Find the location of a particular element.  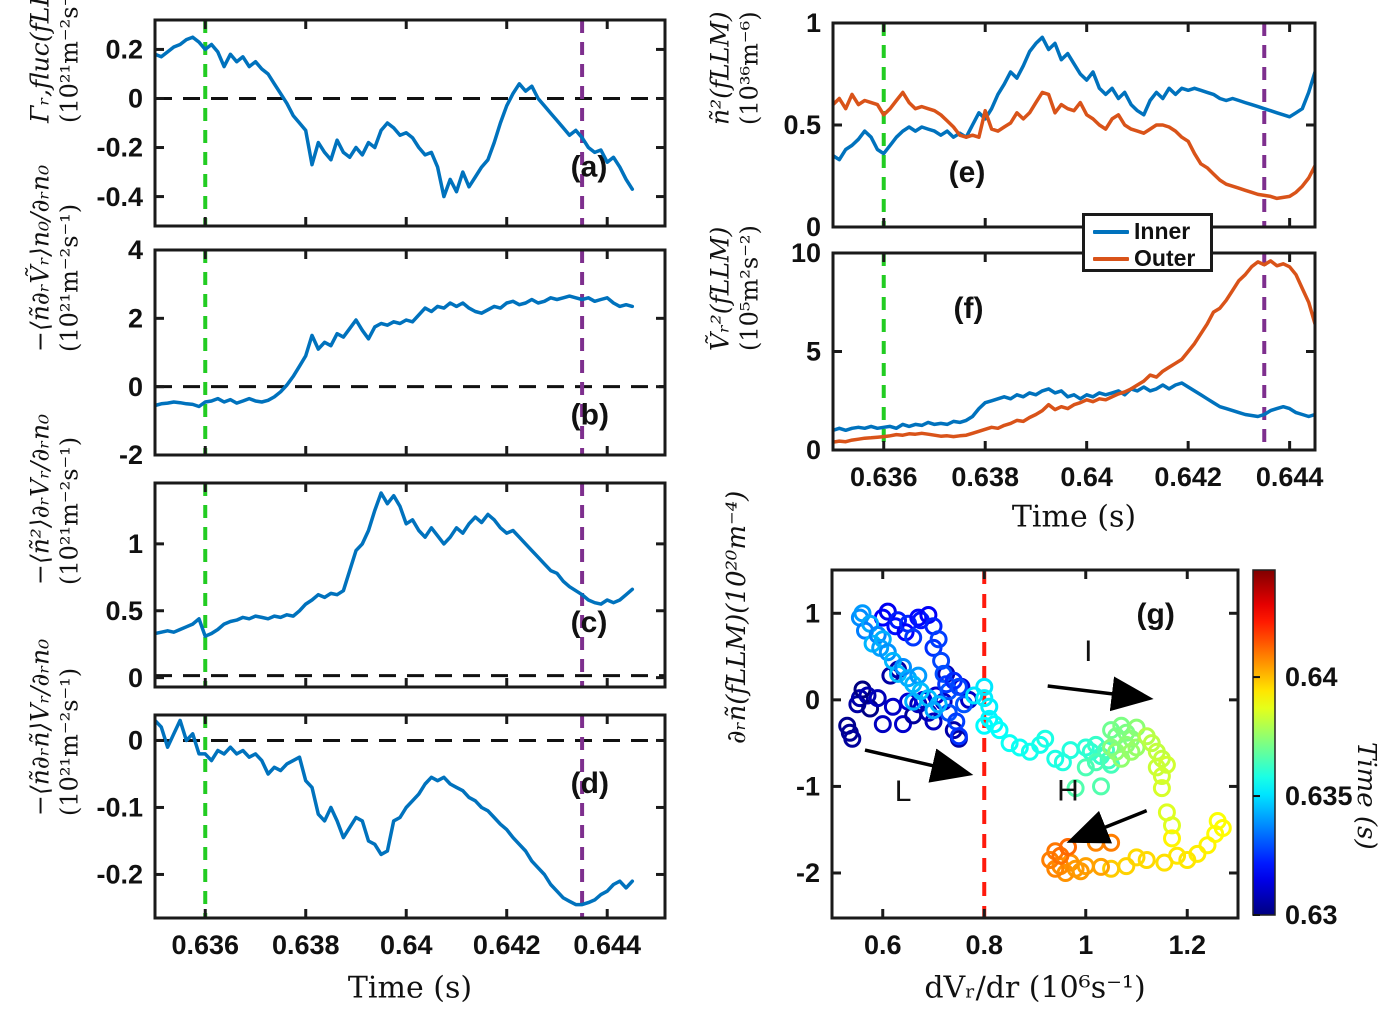

colorbar-tick: 0.64 is located at coordinates (1311, 677).